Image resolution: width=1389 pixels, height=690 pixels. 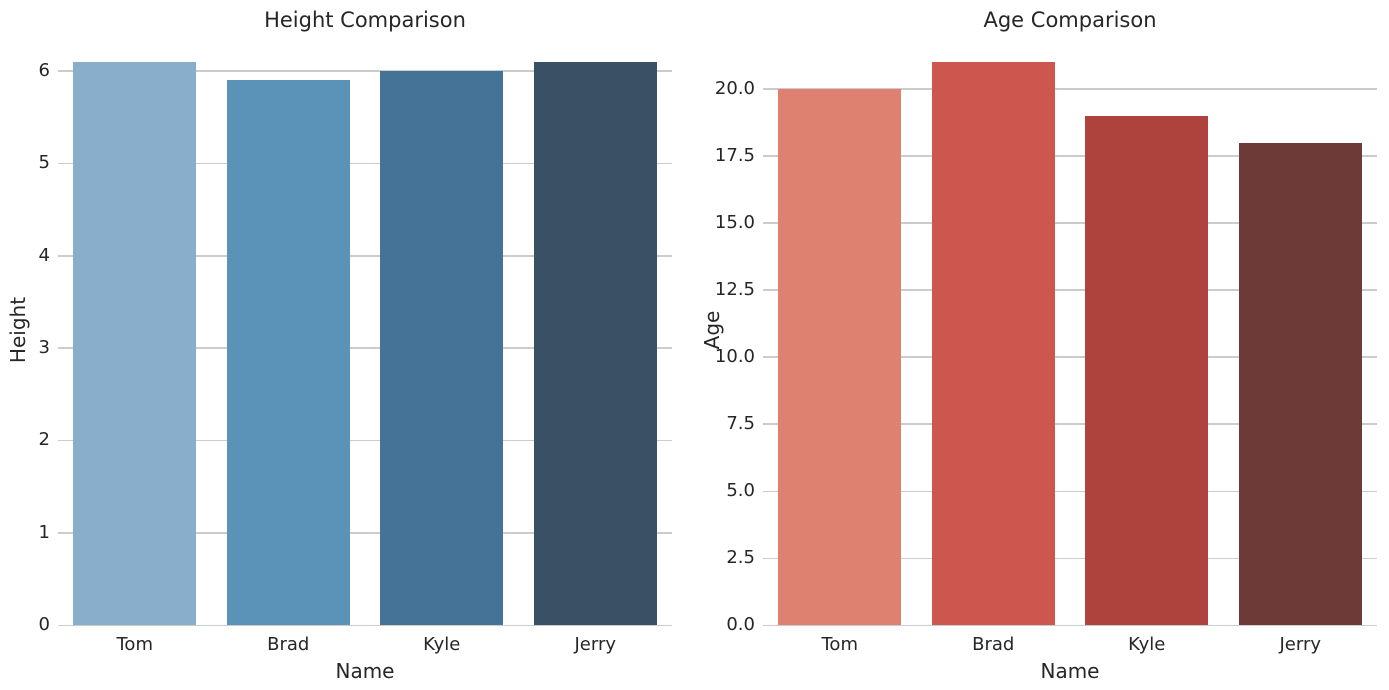 What do you see at coordinates (44, 440) in the screenshot?
I see `y-tick-label: 2` at bounding box center [44, 440].